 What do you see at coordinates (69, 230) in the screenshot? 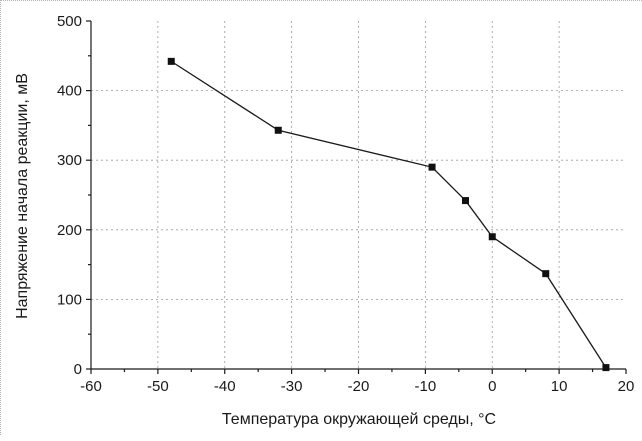
I see `y-tick-label: 200` at bounding box center [69, 230].